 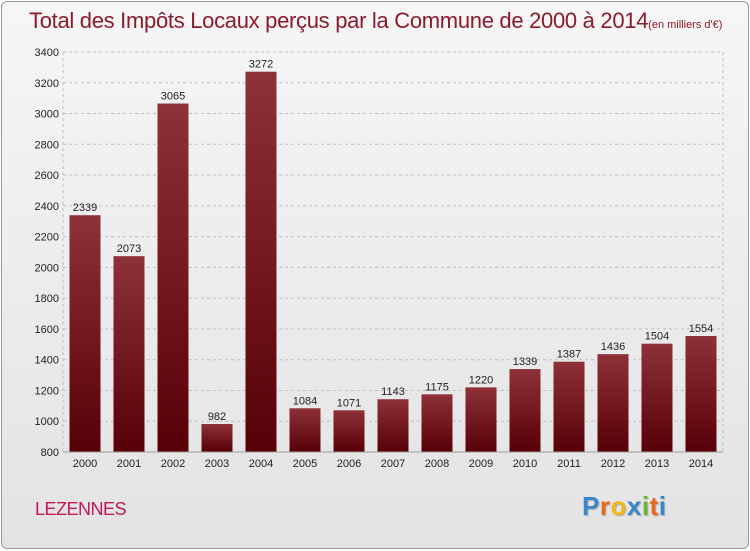 I want to click on data-label: 3065, so click(x=173, y=97).